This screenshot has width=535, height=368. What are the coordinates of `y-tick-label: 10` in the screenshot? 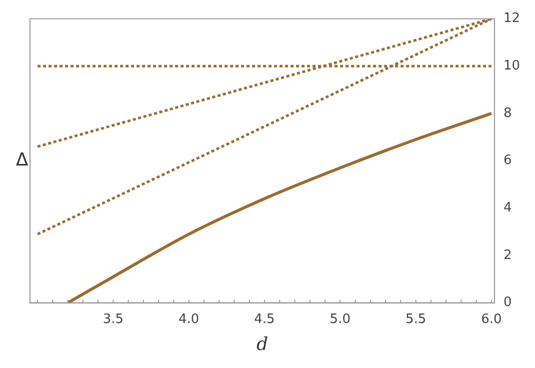 It's located at (511, 66).